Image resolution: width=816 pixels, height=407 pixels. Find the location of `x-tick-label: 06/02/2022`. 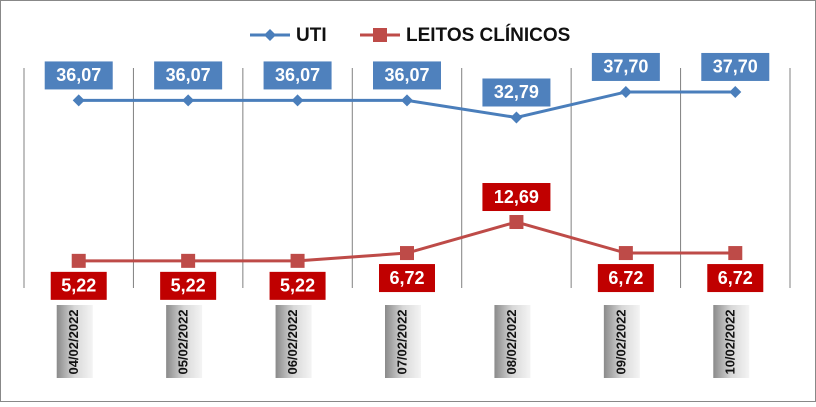

x-tick-label: 06/02/2022 is located at coordinates (292, 341).